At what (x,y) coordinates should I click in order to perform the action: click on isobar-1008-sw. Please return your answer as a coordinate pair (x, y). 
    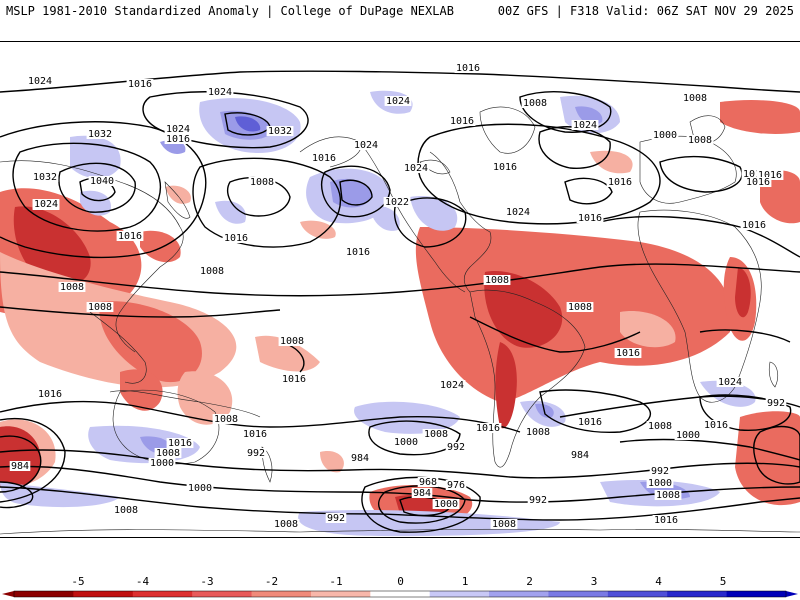
    Looking at the image, I should click on (33, 460).